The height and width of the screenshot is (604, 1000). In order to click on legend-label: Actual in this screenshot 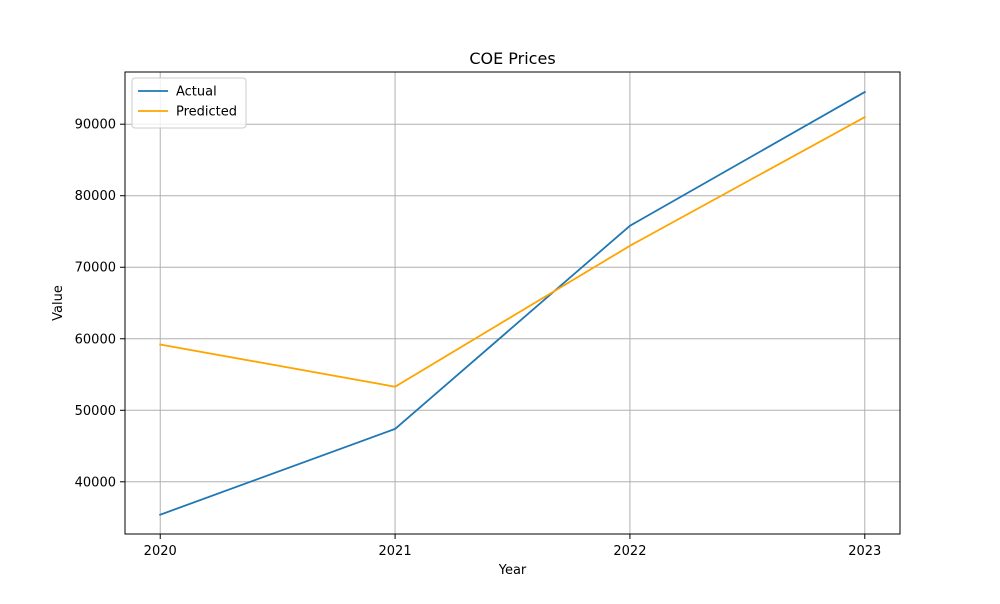, I will do `click(196, 92)`.